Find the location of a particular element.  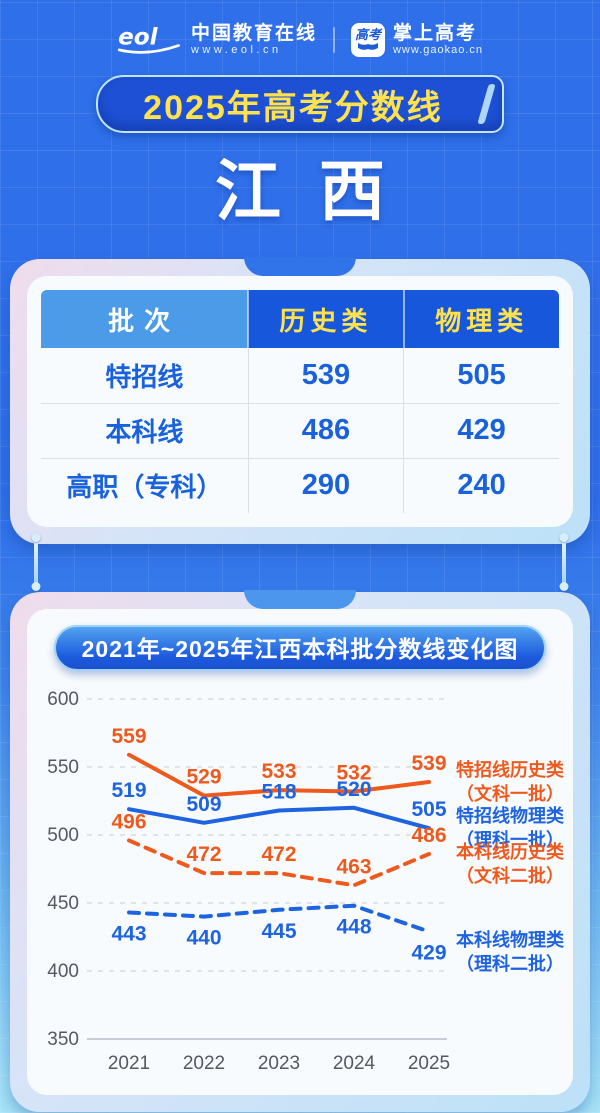

header-divider is located at coordinates (333, 39).